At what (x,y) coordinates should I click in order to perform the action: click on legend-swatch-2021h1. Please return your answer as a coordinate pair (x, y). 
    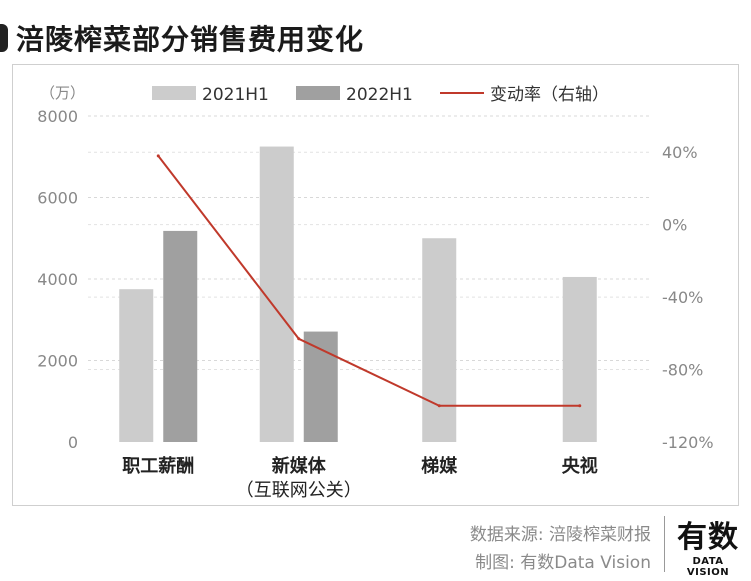
    Looking at the image, I should click on (174, 93).